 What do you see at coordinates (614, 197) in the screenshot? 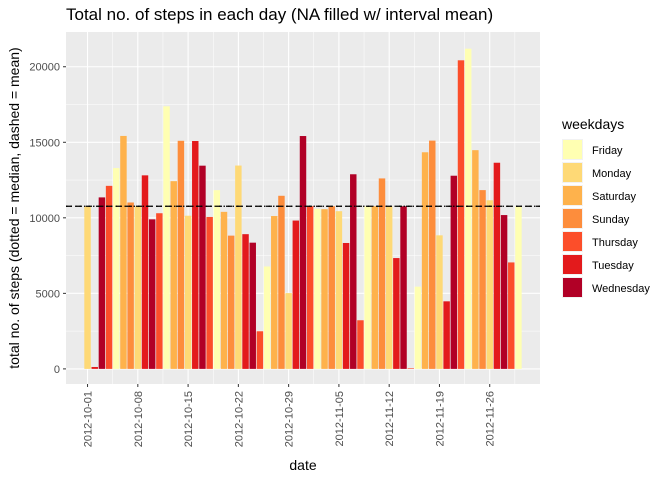
I see `legend-label-saturday: Saturday` at bounding box center [614, 197].